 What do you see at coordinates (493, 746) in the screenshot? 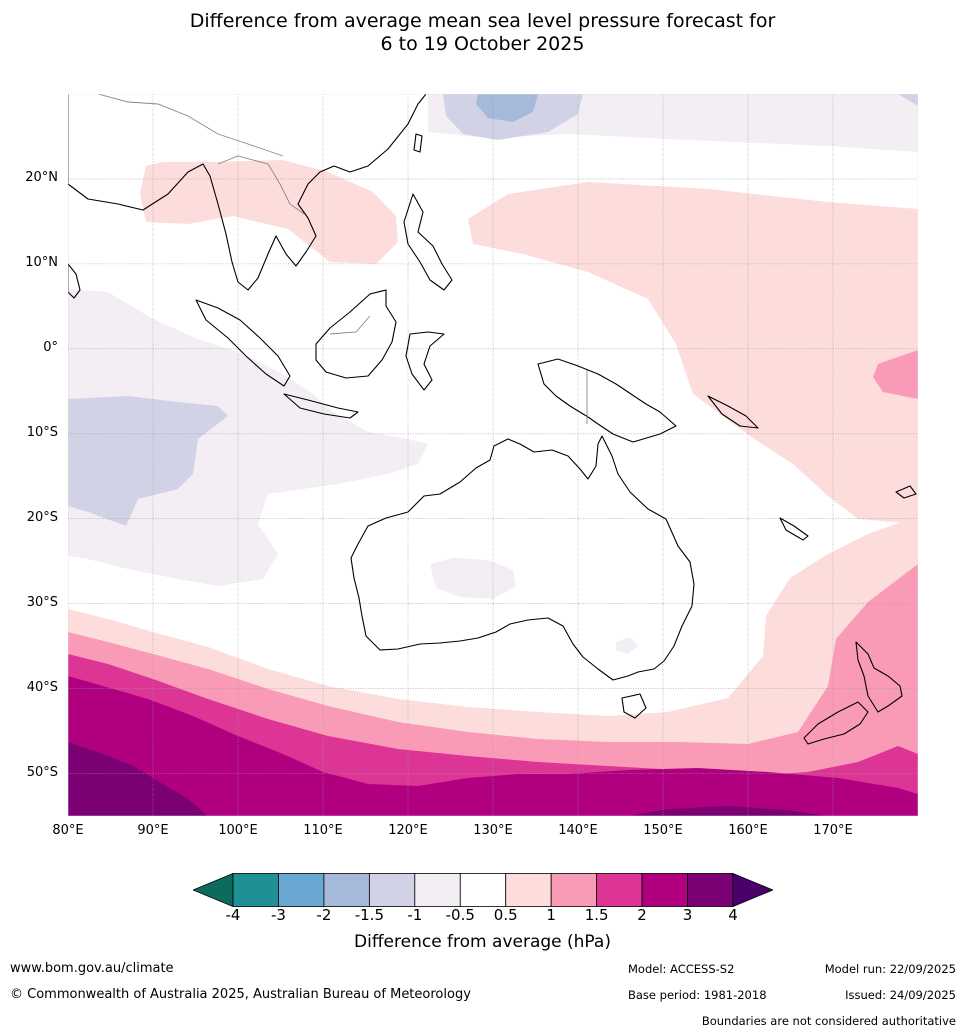
I see `region-pos-20-southern` at bounding box center [493, 746].